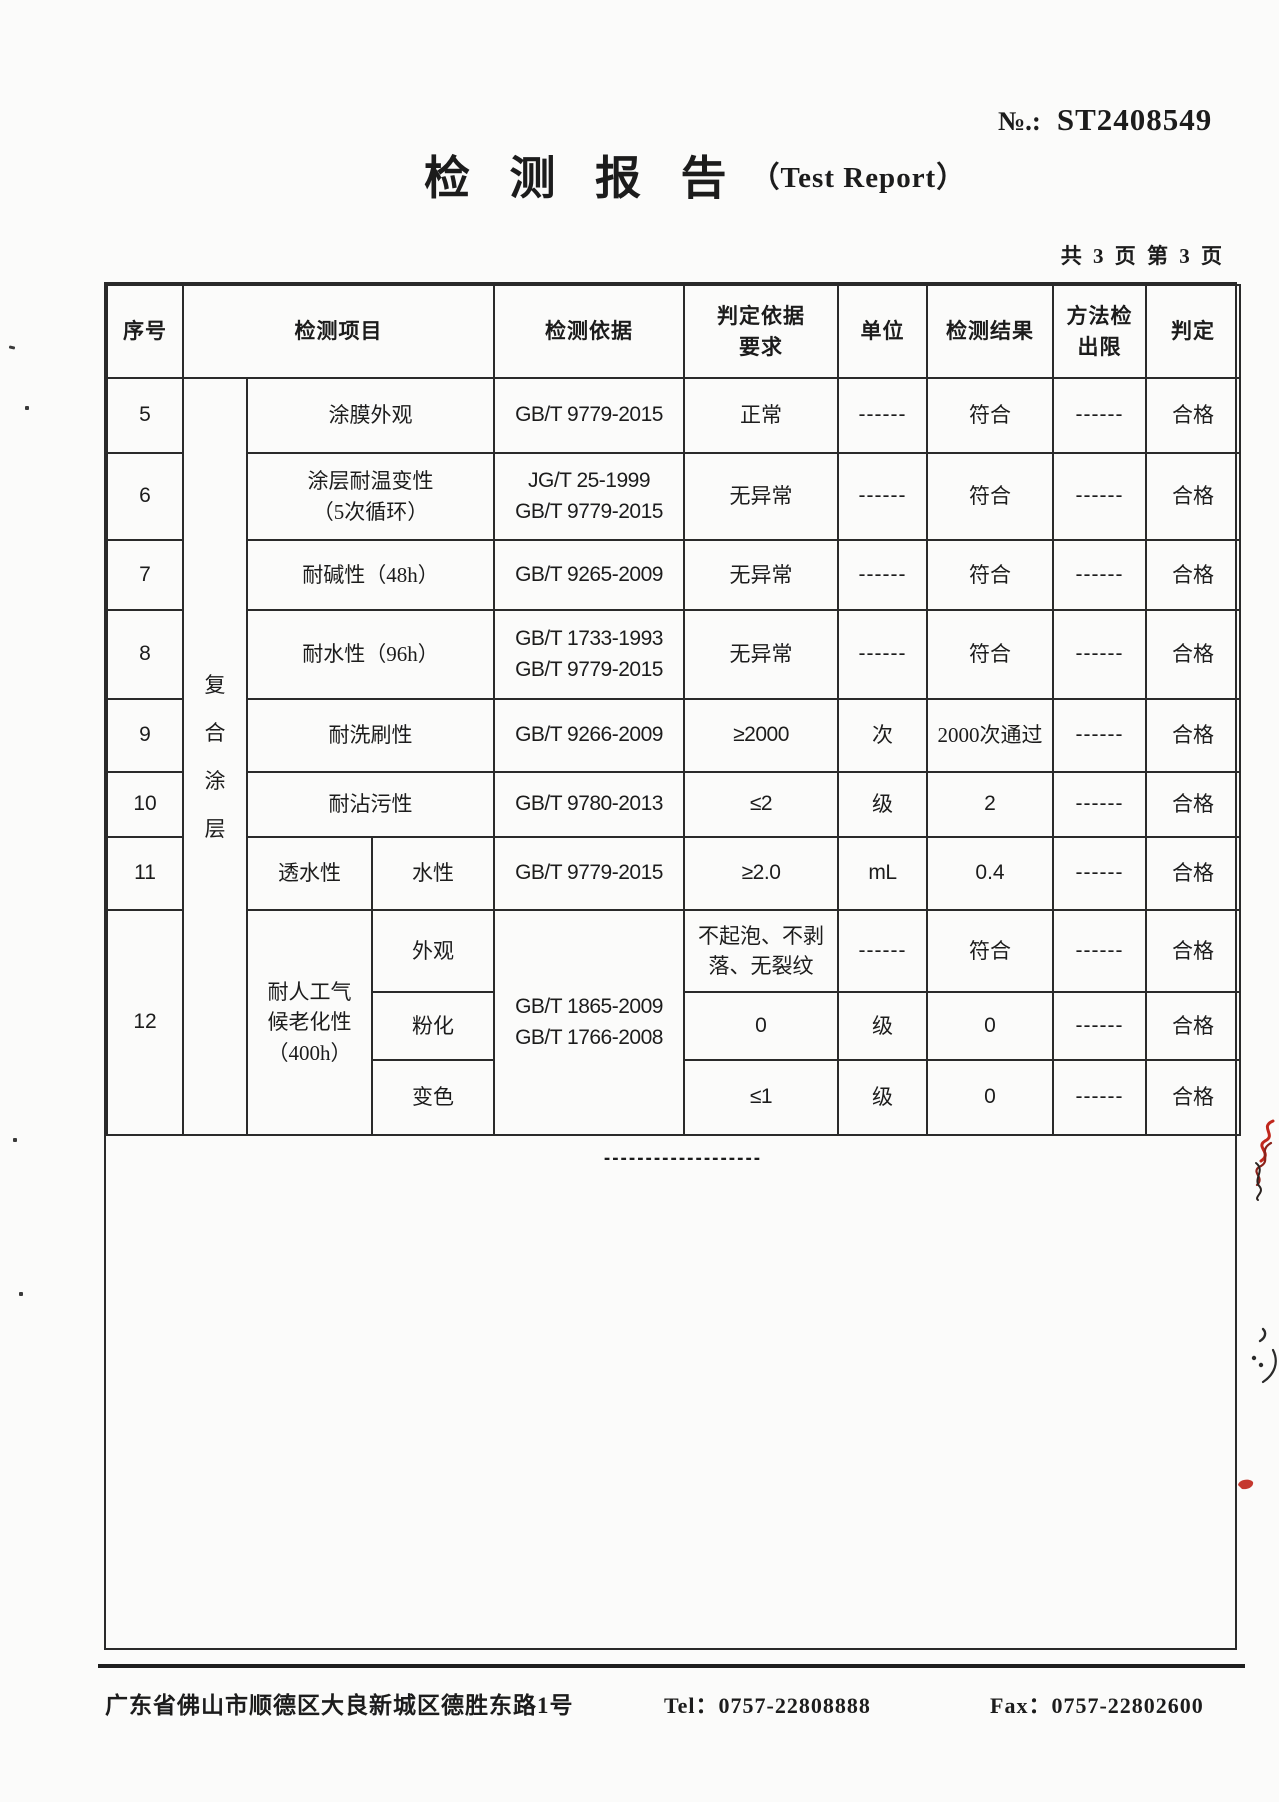 The height and width of the screenshot is (1802, 1279). What do you see at coordinates (990, 804) in the screenshot?
I see `cell-result: 2` at bounding box center [990, 804].